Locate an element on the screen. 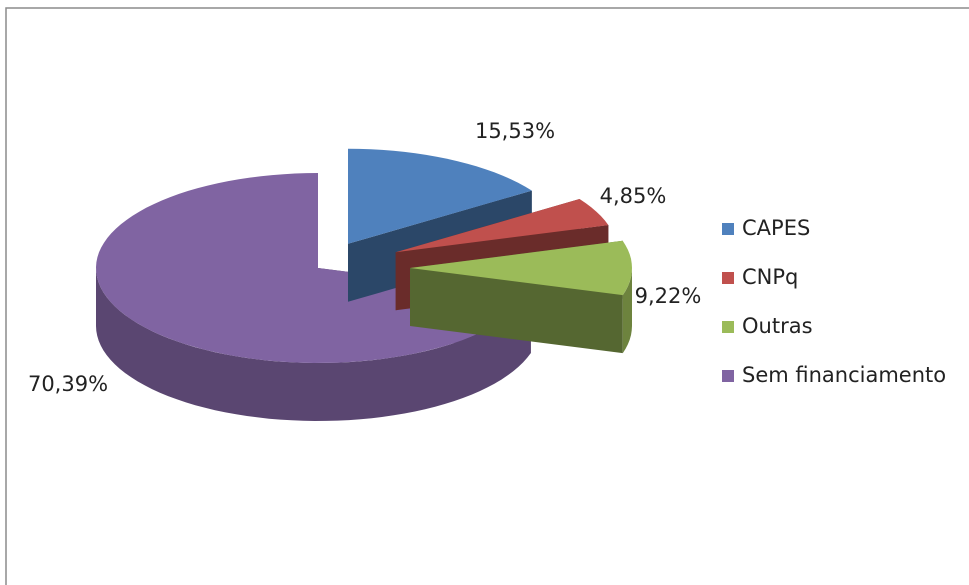  legend-label: Outras is located at coordinates (777, 326).